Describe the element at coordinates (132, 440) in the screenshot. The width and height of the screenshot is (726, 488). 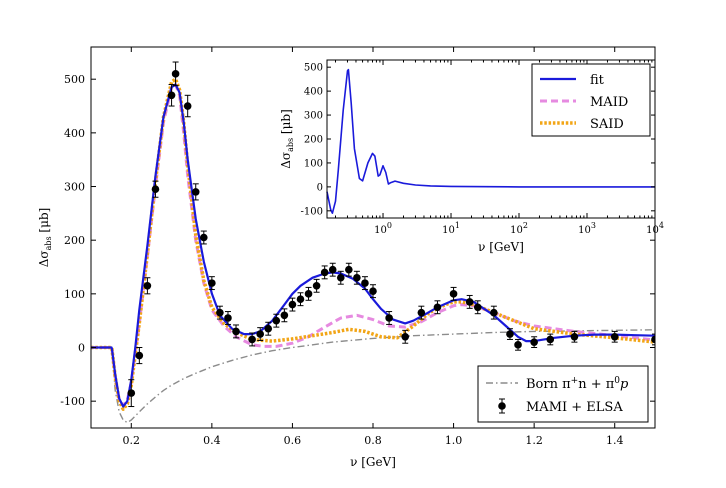
I see `x-tick-label: 0.2` at that location.